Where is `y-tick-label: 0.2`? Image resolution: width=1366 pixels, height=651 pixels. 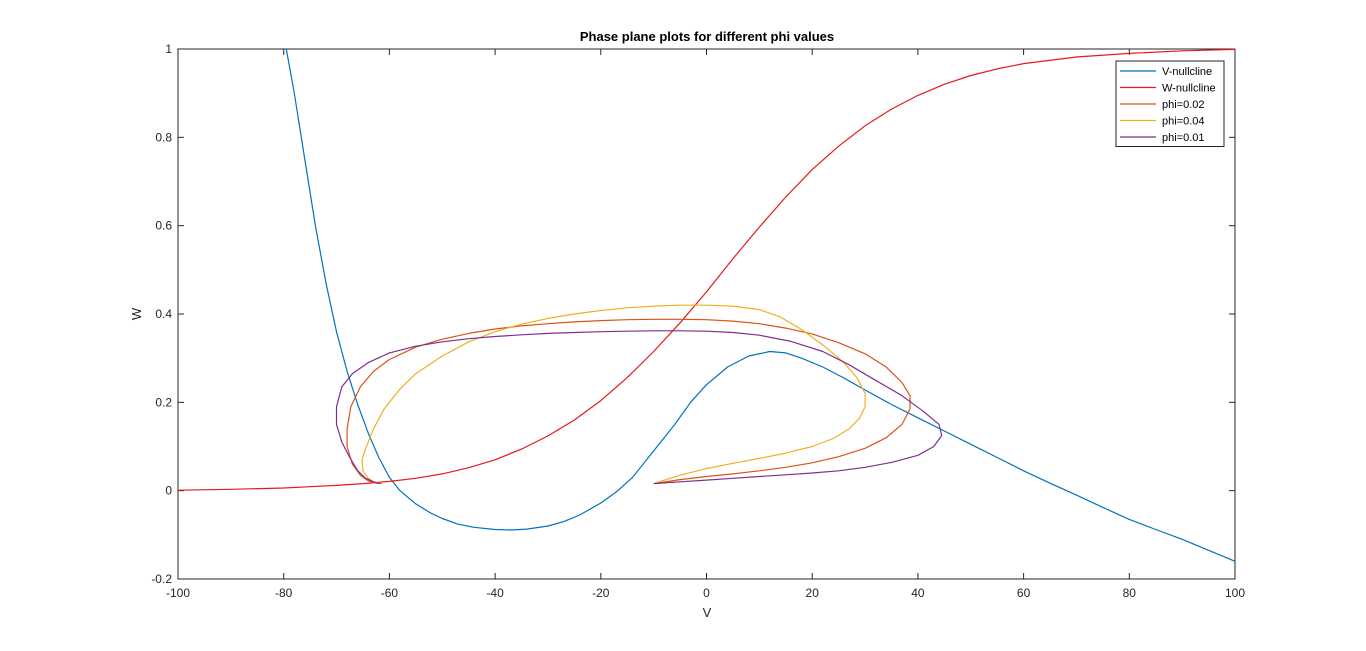 y-tick-label: 0.2 is located at coordinates (163, 402).